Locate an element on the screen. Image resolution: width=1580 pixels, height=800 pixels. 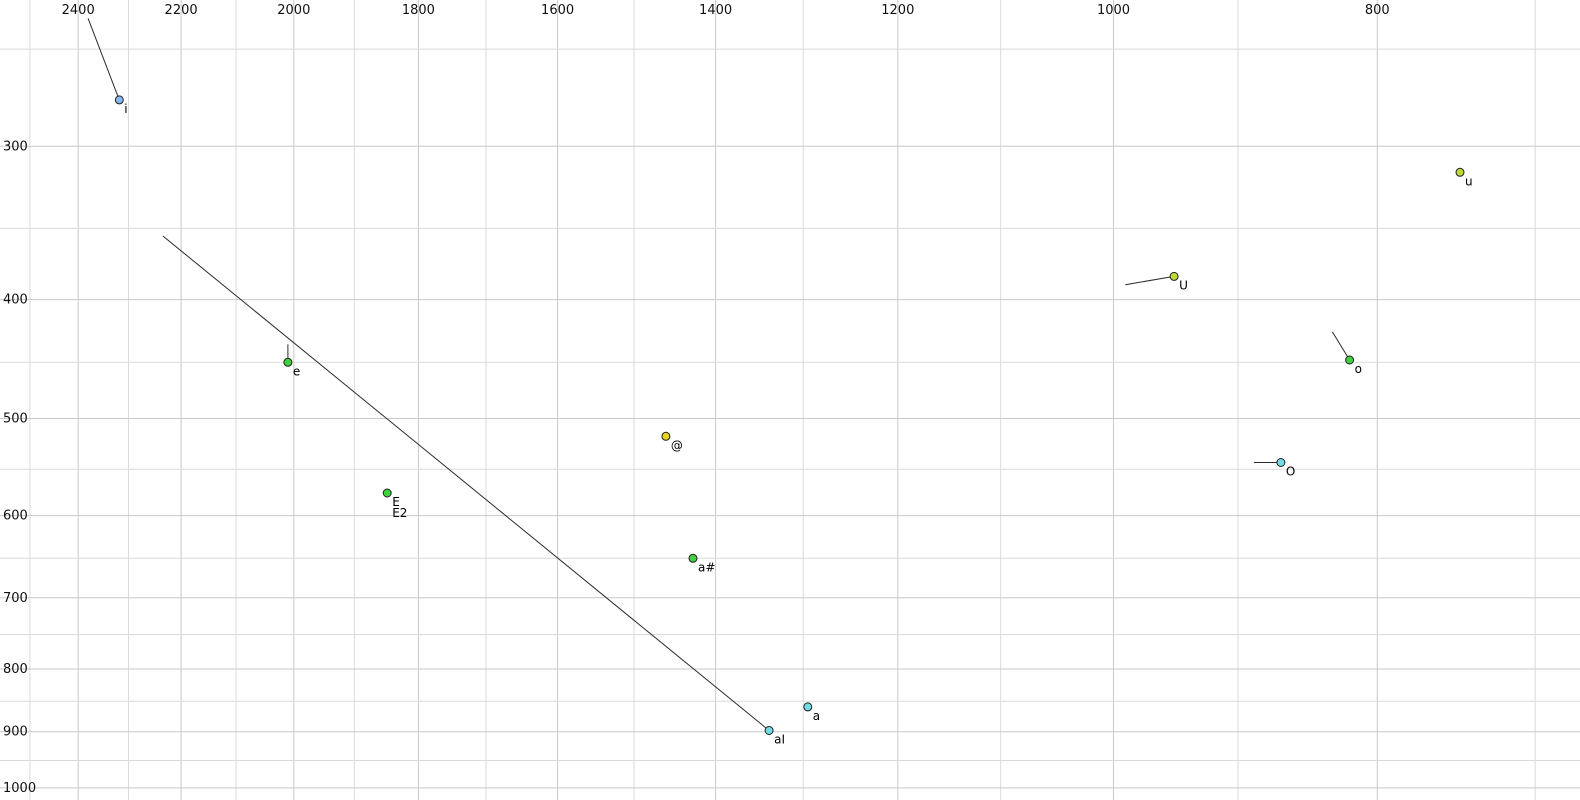
y-tick-label-1000: 1000 is located at coordinates (19, 788).